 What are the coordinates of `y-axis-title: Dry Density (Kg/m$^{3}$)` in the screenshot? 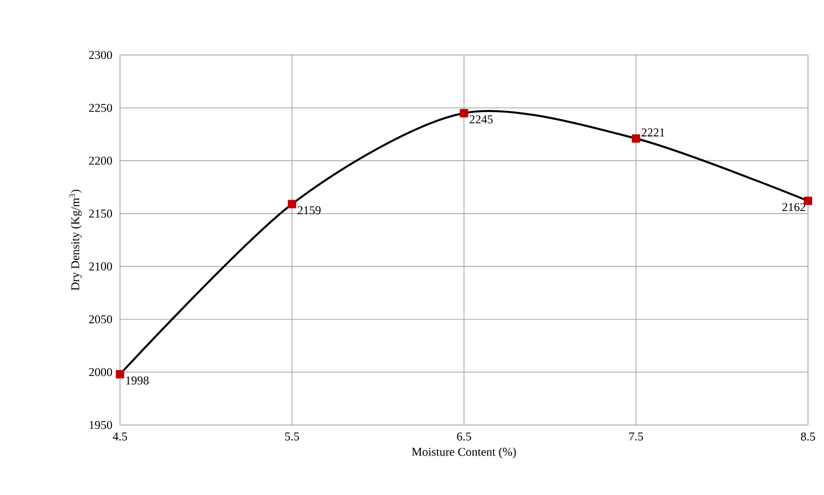 It's located at (76, 240).